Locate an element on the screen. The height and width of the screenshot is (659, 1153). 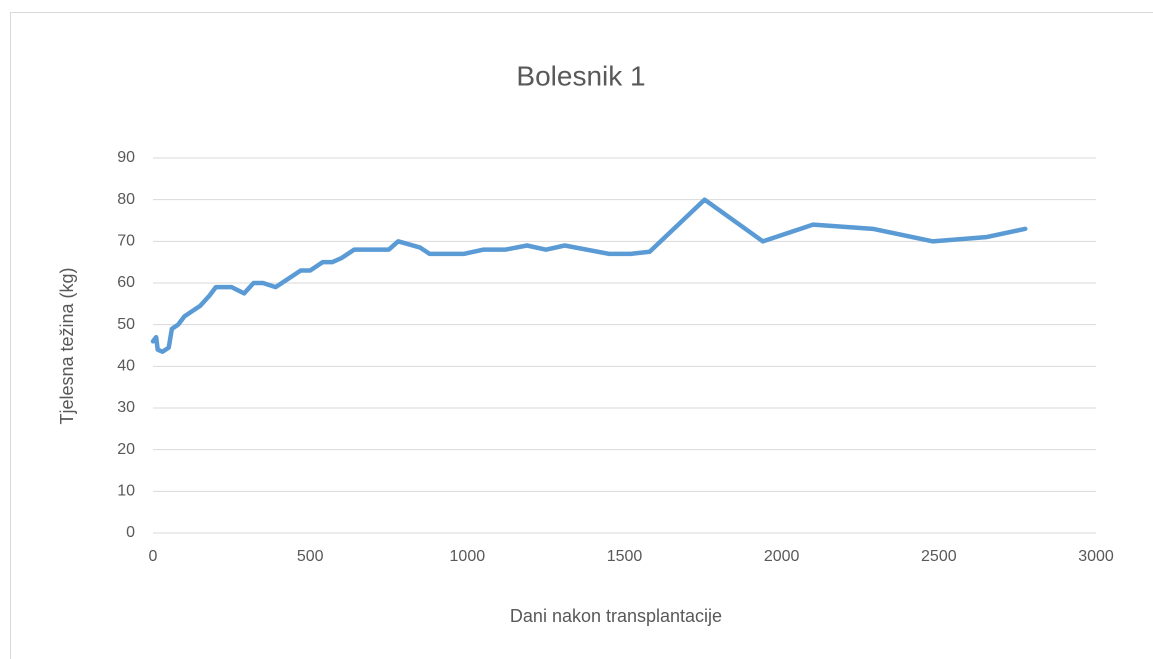
chart-title: Bolesnik 1 is located at coordinates (580, 75).